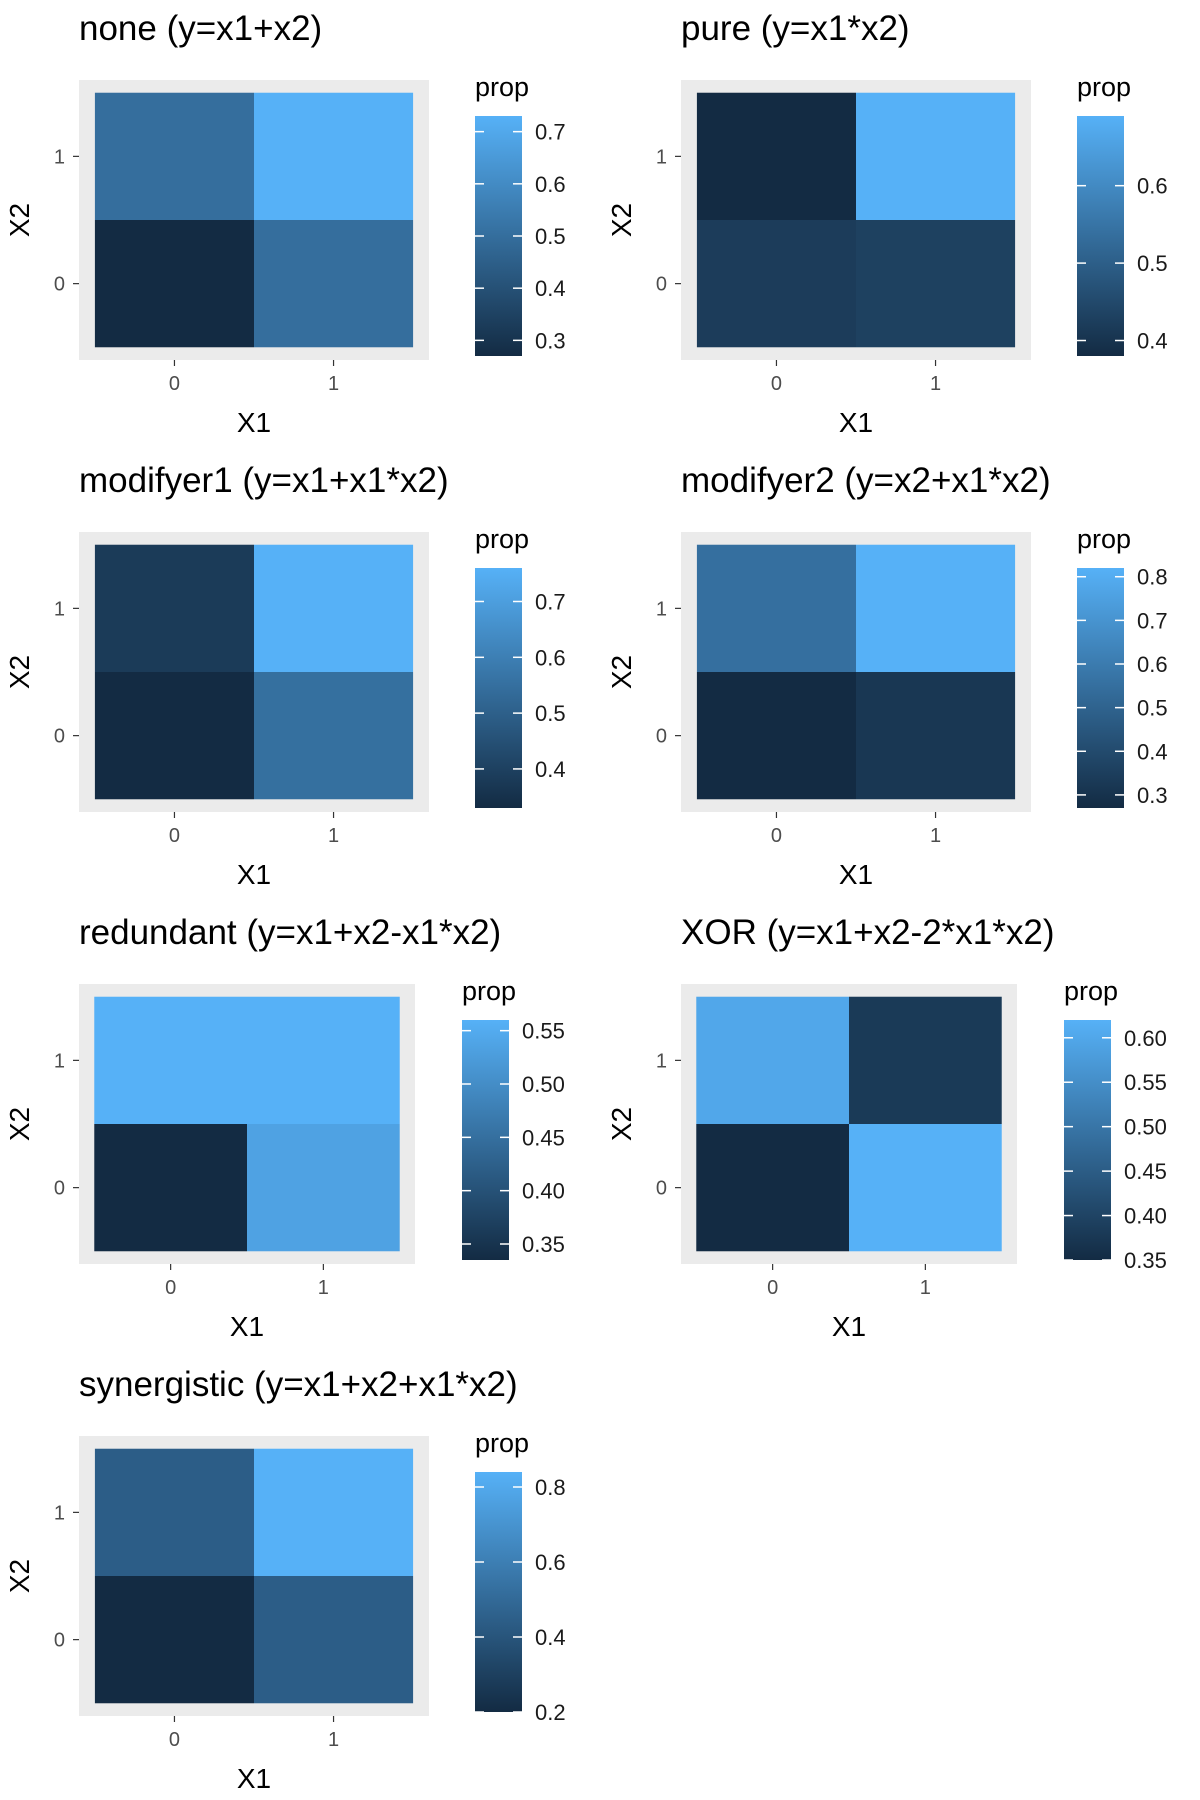 This screenshot has width=1200, height=1800. Describe the element at coordinates (200, 28) in the screenshot. I see `panel-title: none (y=x1+x2)` at that location.